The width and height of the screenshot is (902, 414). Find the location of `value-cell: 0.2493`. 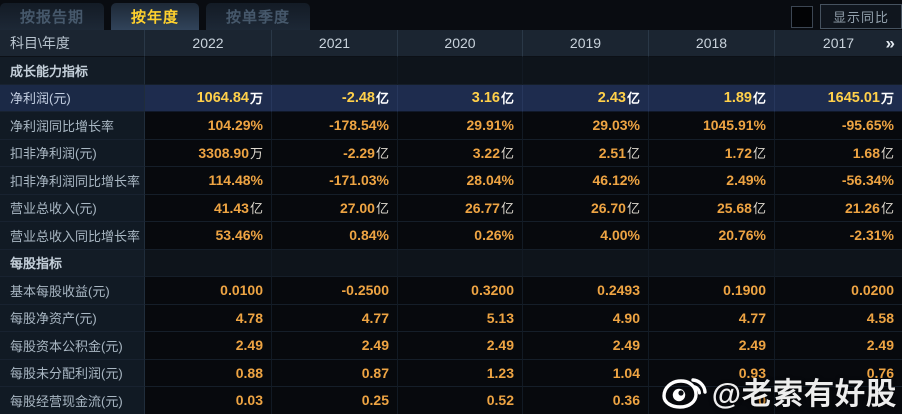

value-cell: 0.2493 is located at coordinates (586, 291).